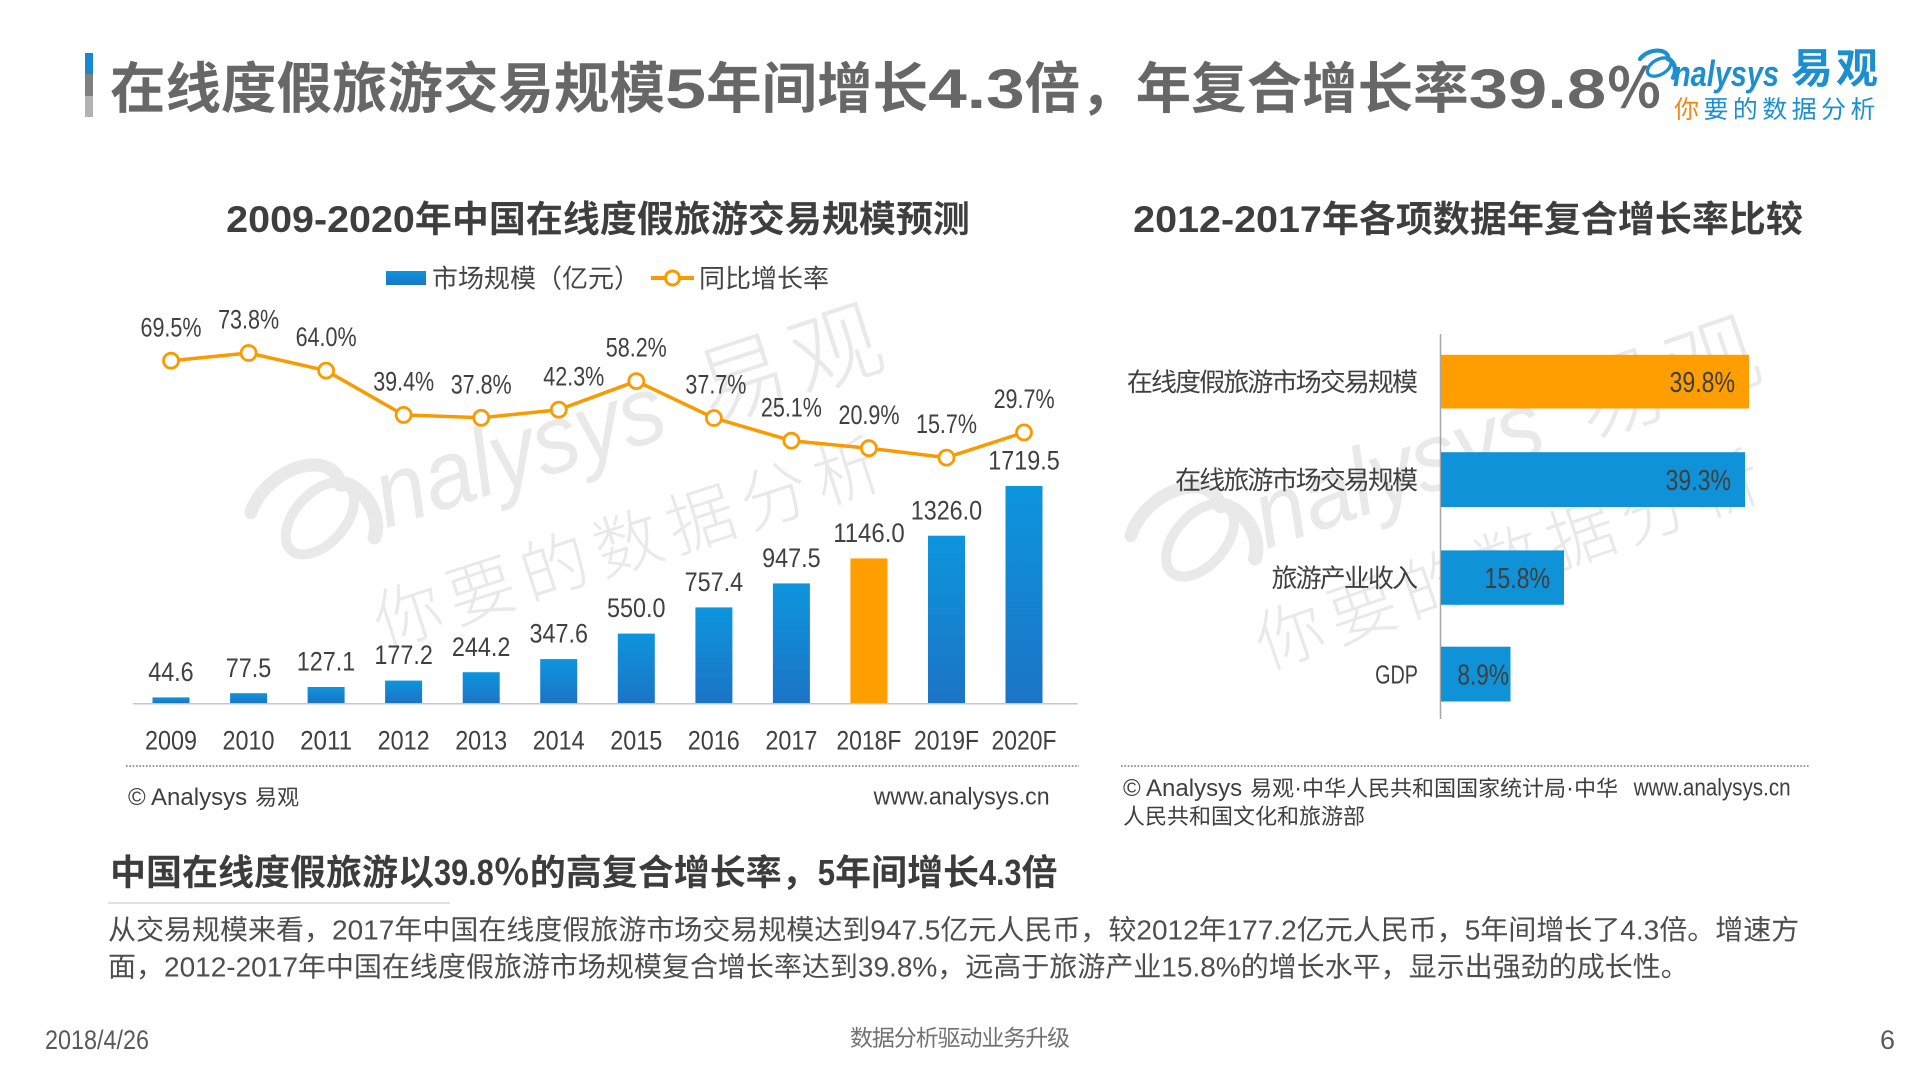  What do you see at coordinates (946, 741) in the screenshot?
I see `svg-text: 2019F` at bounding box center [946, 741].